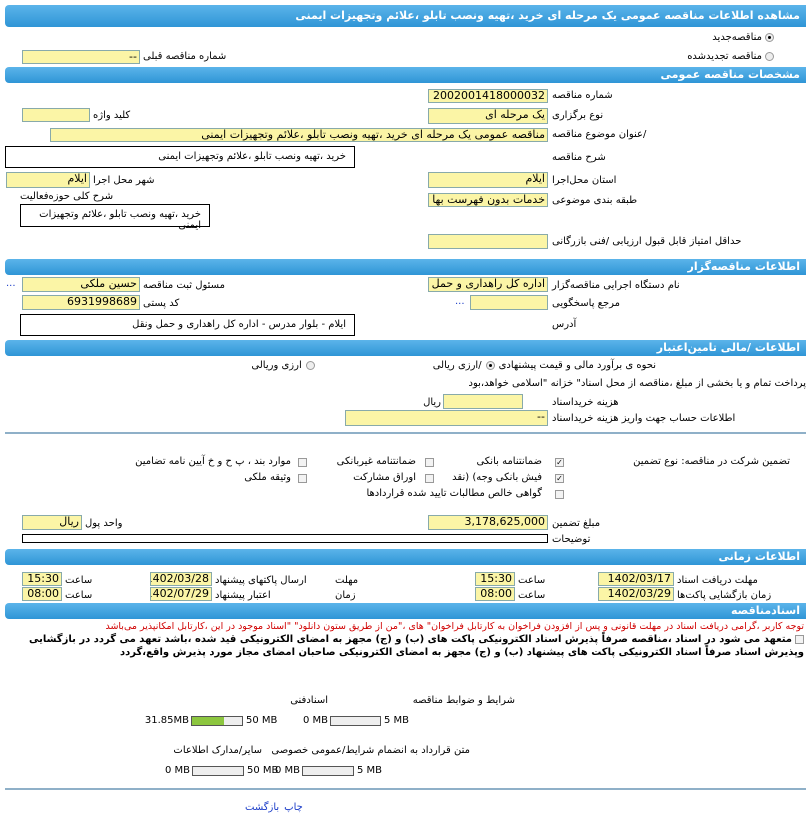  Describe the element at coordinates (276, 365) in the screenshot. I see `fx-option-label: ارزی وریالی` at that location.